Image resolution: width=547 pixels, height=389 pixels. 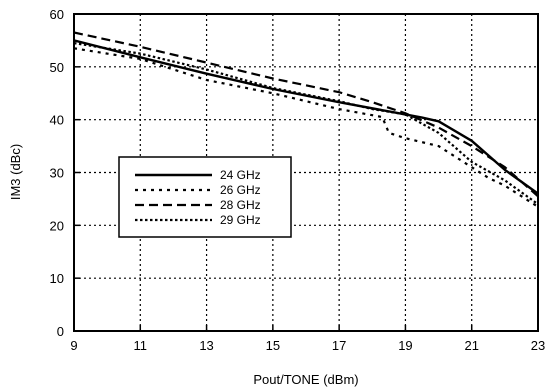 What do you see at coordinates (240, 175) in the screenshot?
I see `legend-label-24-ghz: 24 GHz` at bounding box center [240, 175].